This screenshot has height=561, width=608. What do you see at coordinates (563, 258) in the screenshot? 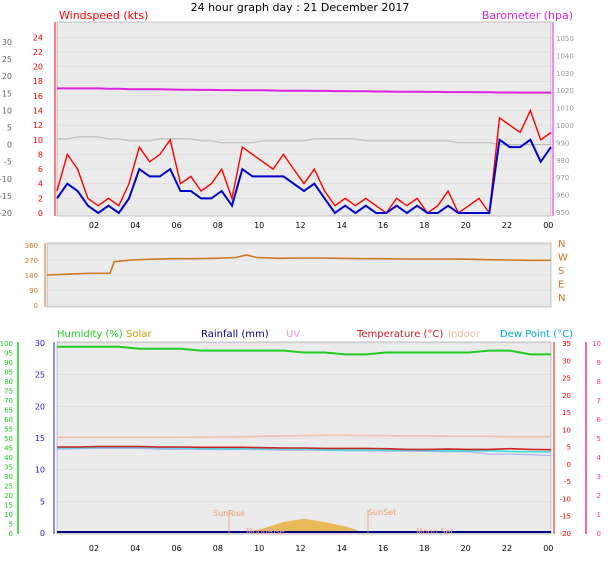
I see `direction-right-tick: W` at bounding box center [563, 258].